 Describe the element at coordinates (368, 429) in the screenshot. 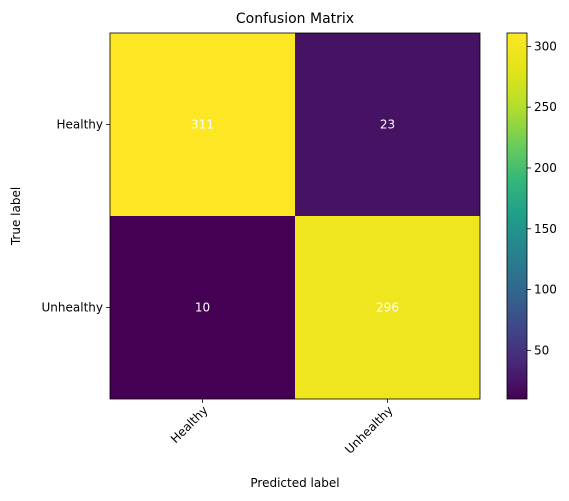

I see `x-tick-label-unhealthy: Unhealthy` at that location.